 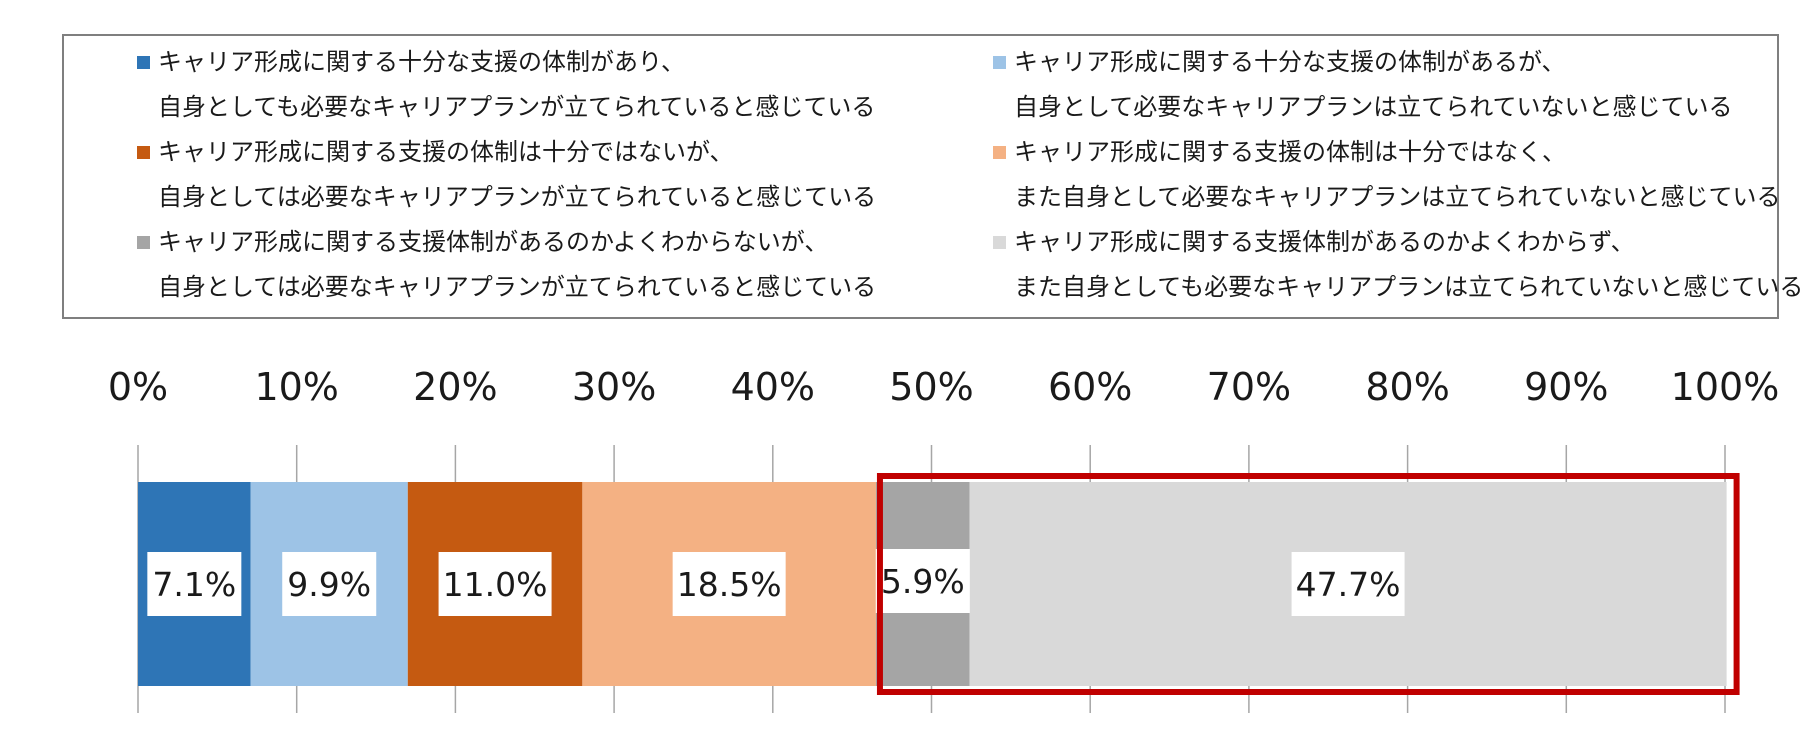 What do you see at coordinates (493, 242) in the screenshot?
I see `legend-label-5-line1: キャリア形成に関する支援体制があるのかよくわからないが、` at bounding box center [493, 242].